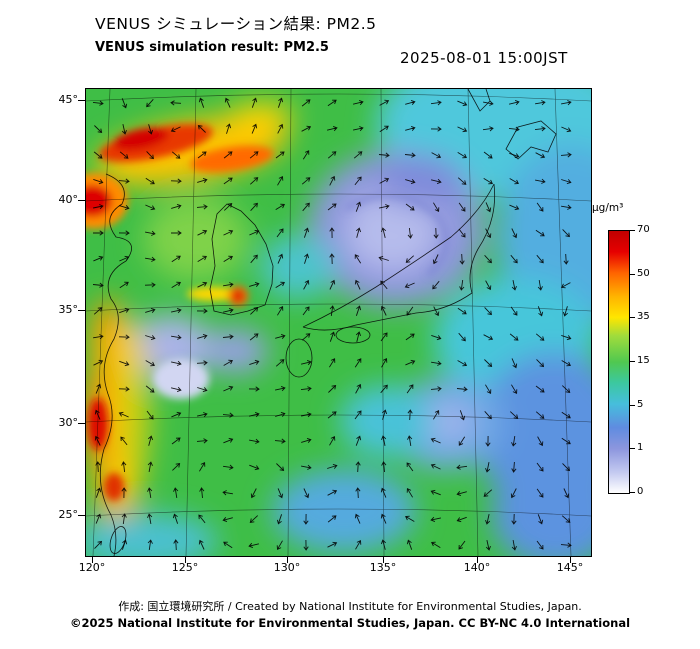 The image size is (700, 649). I want to click on page-title-japanese: VENUS シミュレーション結果: PM2.5, so click(236, 24).